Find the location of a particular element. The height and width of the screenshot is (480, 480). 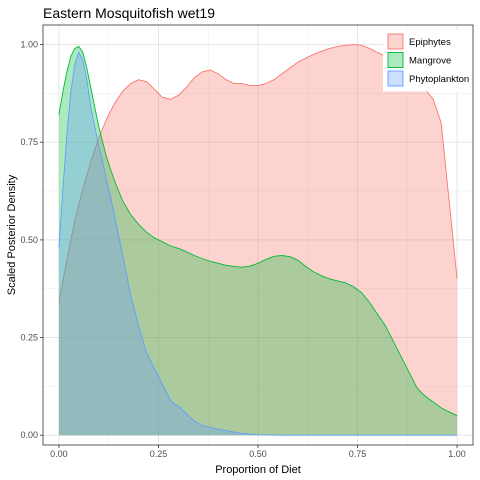

y-axis-title: Scaled Posterior Density is located at coordinates (12, 234).